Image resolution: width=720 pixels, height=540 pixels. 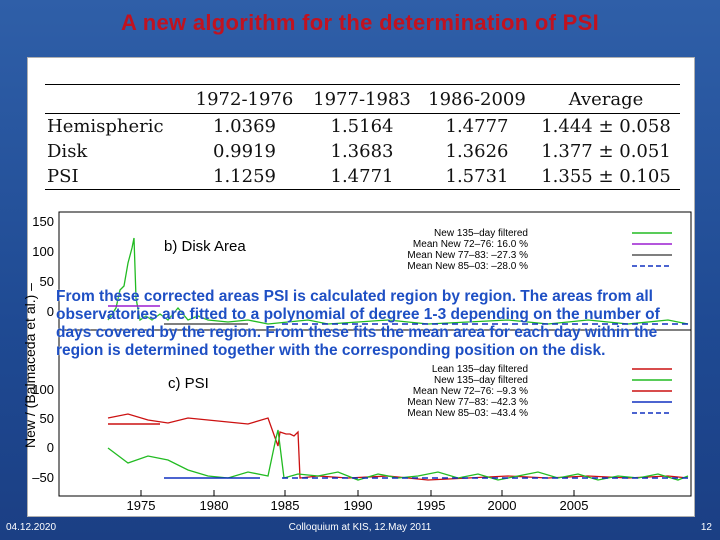 What do you see at coordinates (244, 151) in the screenshot?
I see `table-cell: 0.9919` at bounding box center [244, 151].